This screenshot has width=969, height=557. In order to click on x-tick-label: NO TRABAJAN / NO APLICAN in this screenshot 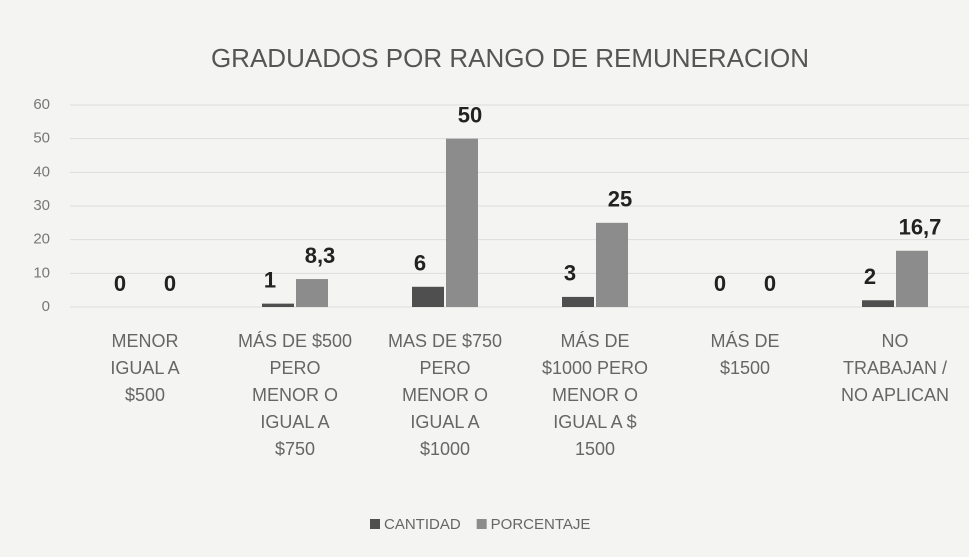, I will do `click(895, 368)`.